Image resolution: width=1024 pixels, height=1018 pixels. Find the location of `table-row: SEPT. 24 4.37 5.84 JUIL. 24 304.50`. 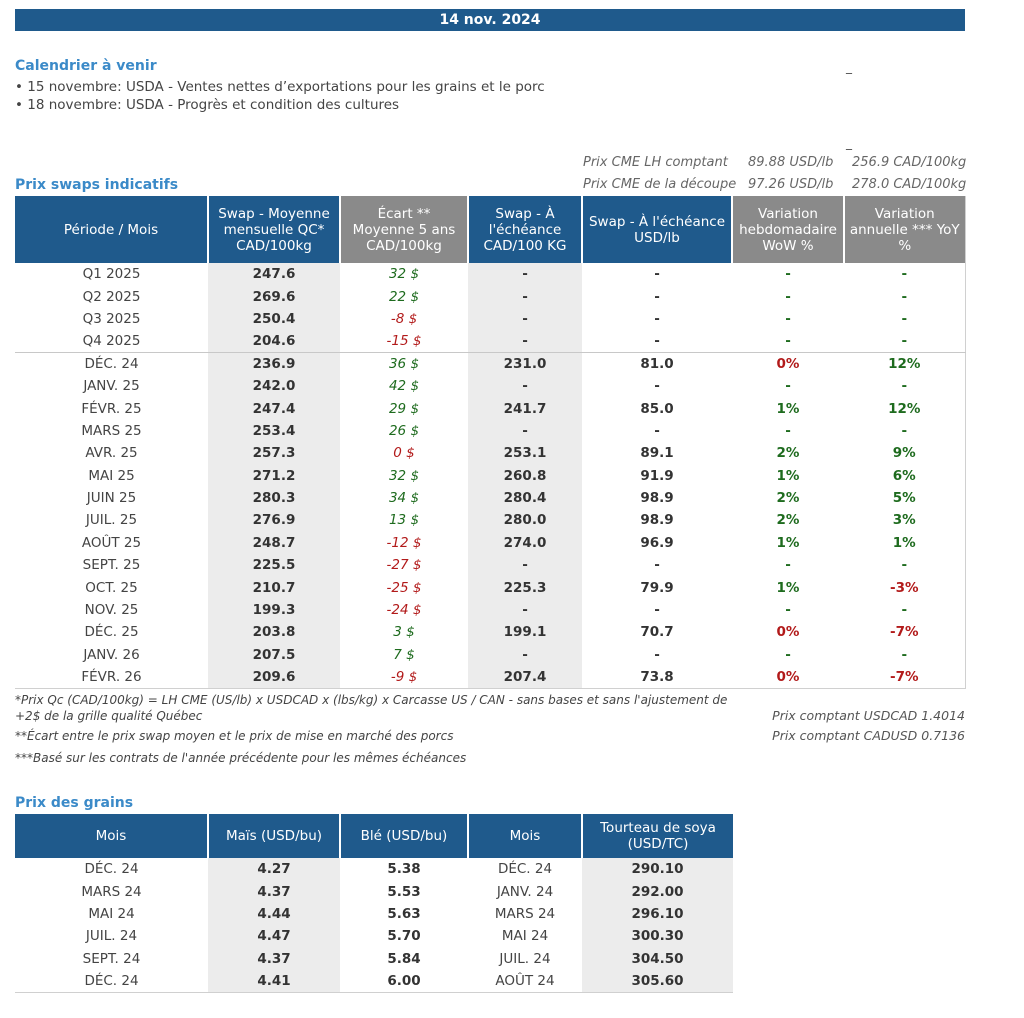

table-row: SEPT. 24 4.37 5.84 JUIL. 24 304.50 is located at coordinates (374, 958).